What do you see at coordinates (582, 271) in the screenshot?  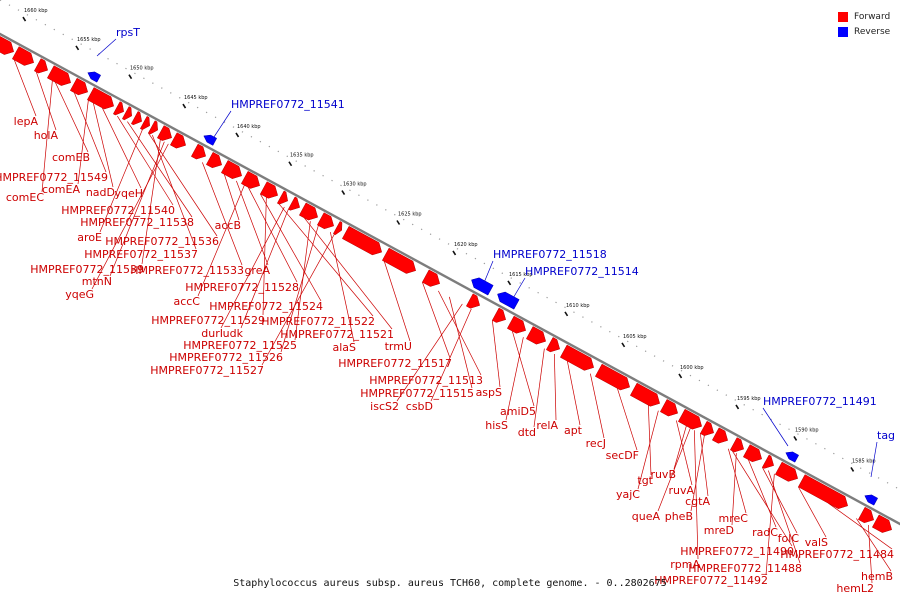 I see `gene-label-hmpref0772-11514: HMPREF0772_11514` at bounding box center [582, 271].